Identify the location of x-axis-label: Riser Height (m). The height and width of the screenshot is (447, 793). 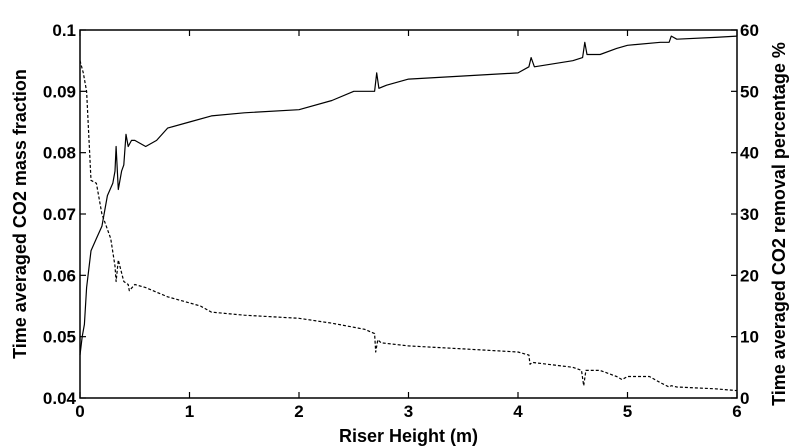
(408, 436).